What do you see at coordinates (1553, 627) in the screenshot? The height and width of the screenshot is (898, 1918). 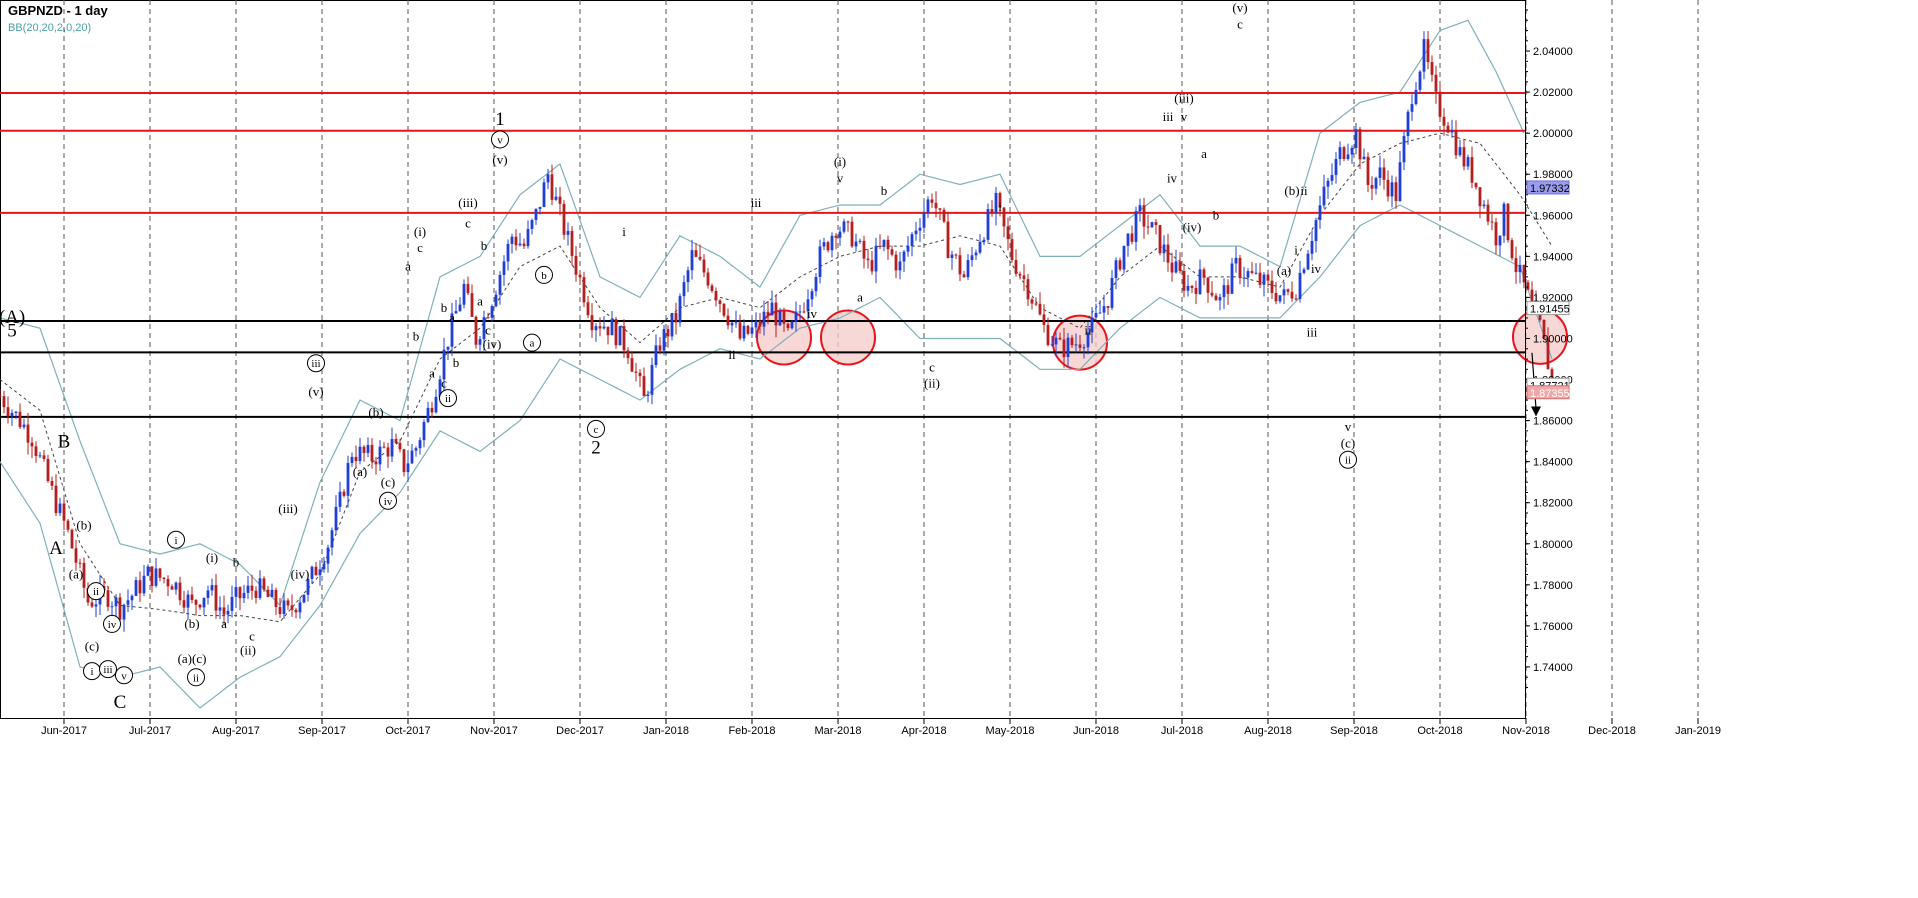 I see `price-tick-label: 1.76000` at bounding box center [1553, 627].